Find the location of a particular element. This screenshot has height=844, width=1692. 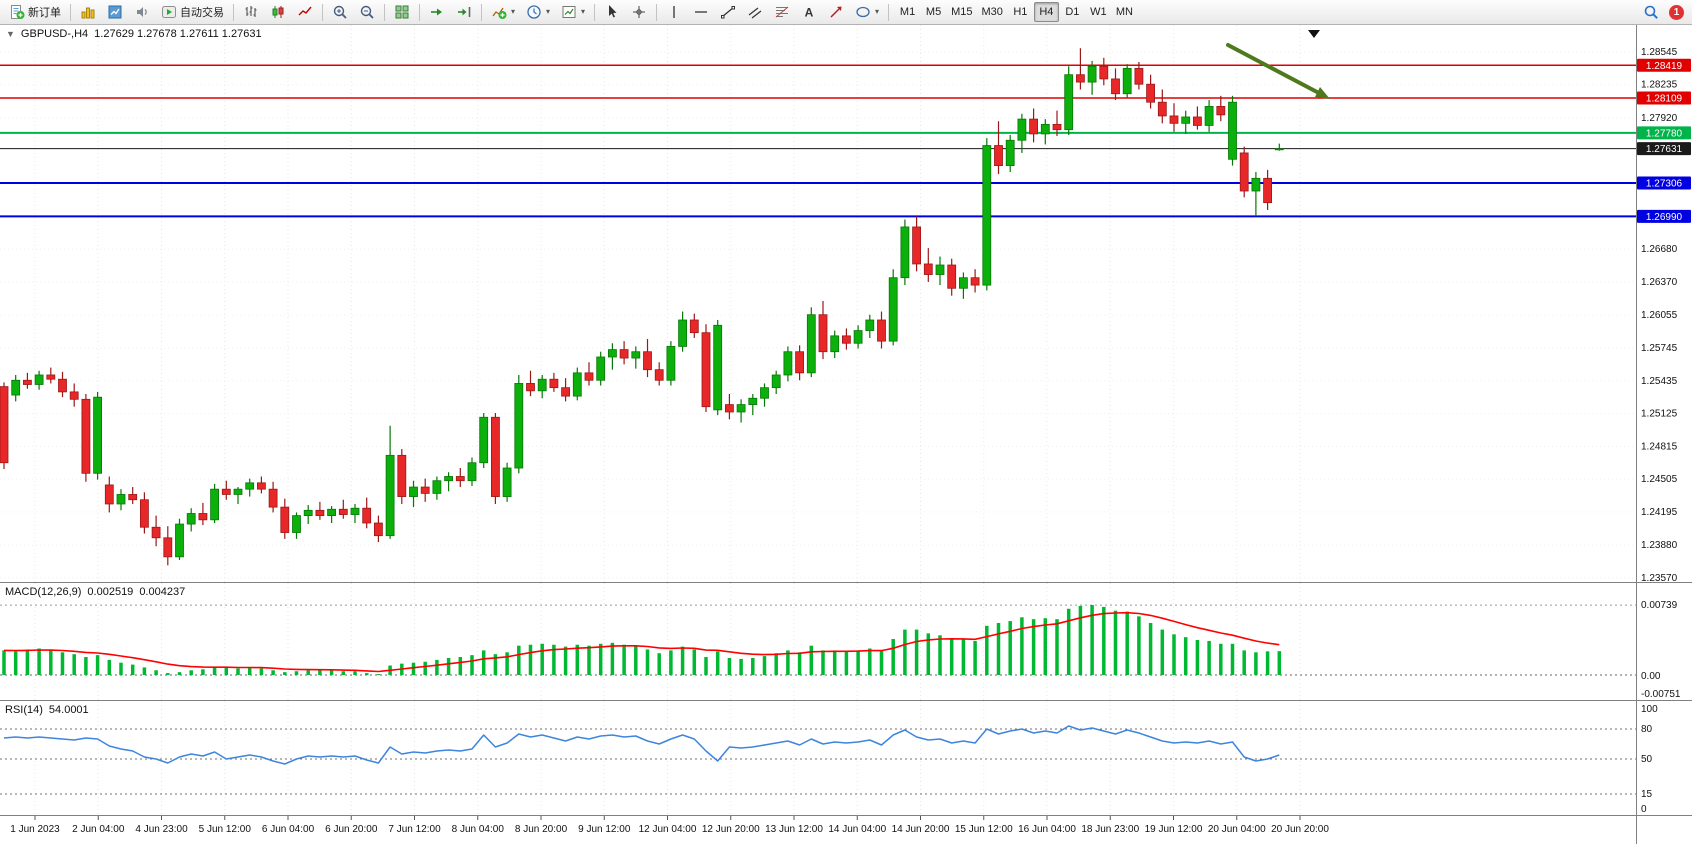

tile-windows-button is located at coordinates (402, 12).